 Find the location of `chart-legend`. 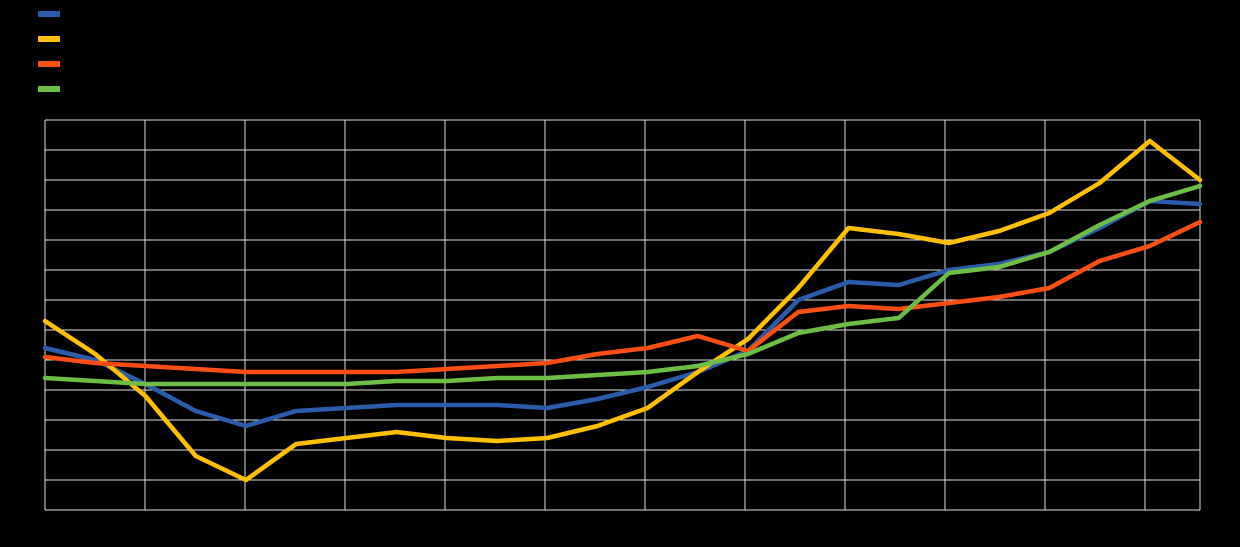

chart-legend is located at coordinates (53, 61).